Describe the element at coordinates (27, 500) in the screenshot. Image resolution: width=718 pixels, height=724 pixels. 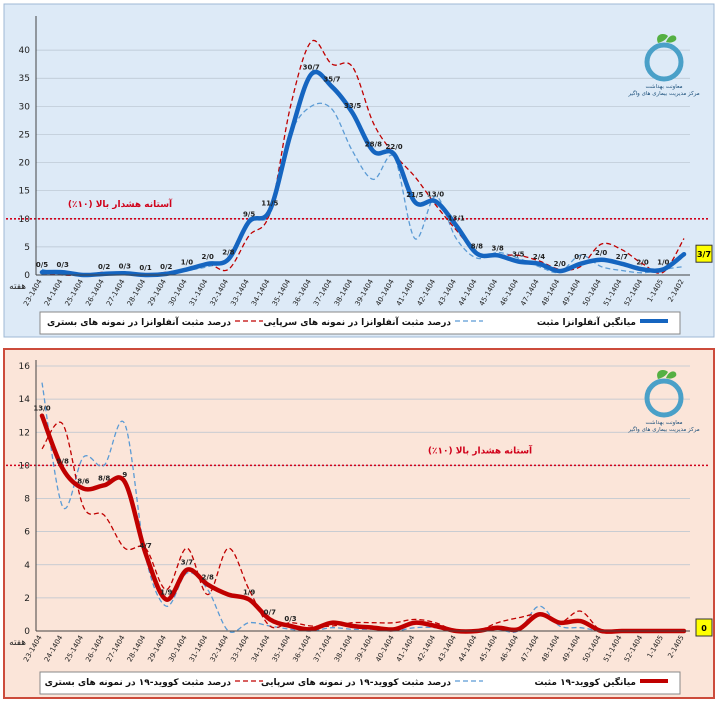
I see `y-tick-label: 8` at that location.